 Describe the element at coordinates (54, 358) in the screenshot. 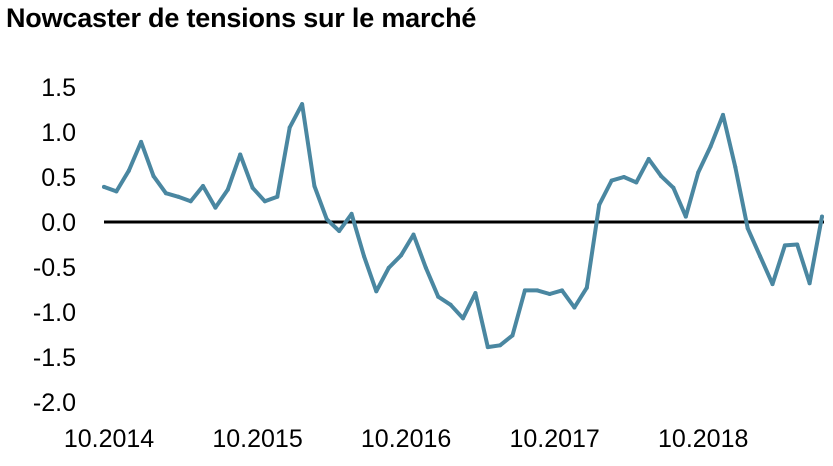

I see `y-tick-label: -1.5` at that location.